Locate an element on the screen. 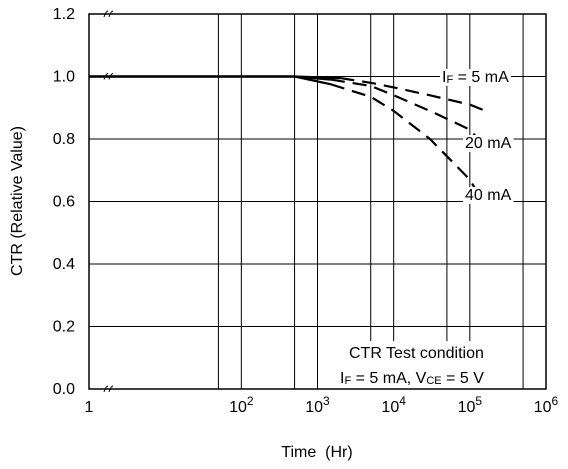 This screenshot has height=469, width=568. y-tick-label: 1.0 is located at coordinates (64, 77).